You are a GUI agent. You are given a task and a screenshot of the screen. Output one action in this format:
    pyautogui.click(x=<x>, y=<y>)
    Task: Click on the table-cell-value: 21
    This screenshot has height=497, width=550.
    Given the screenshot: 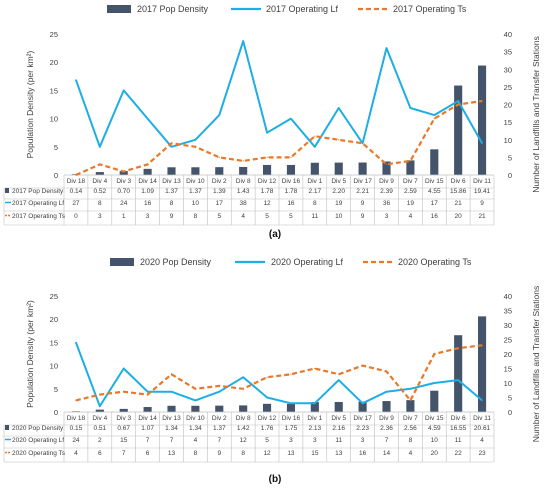 What is the action you would take?
    pyautogui.click(x=482, y=216)
    